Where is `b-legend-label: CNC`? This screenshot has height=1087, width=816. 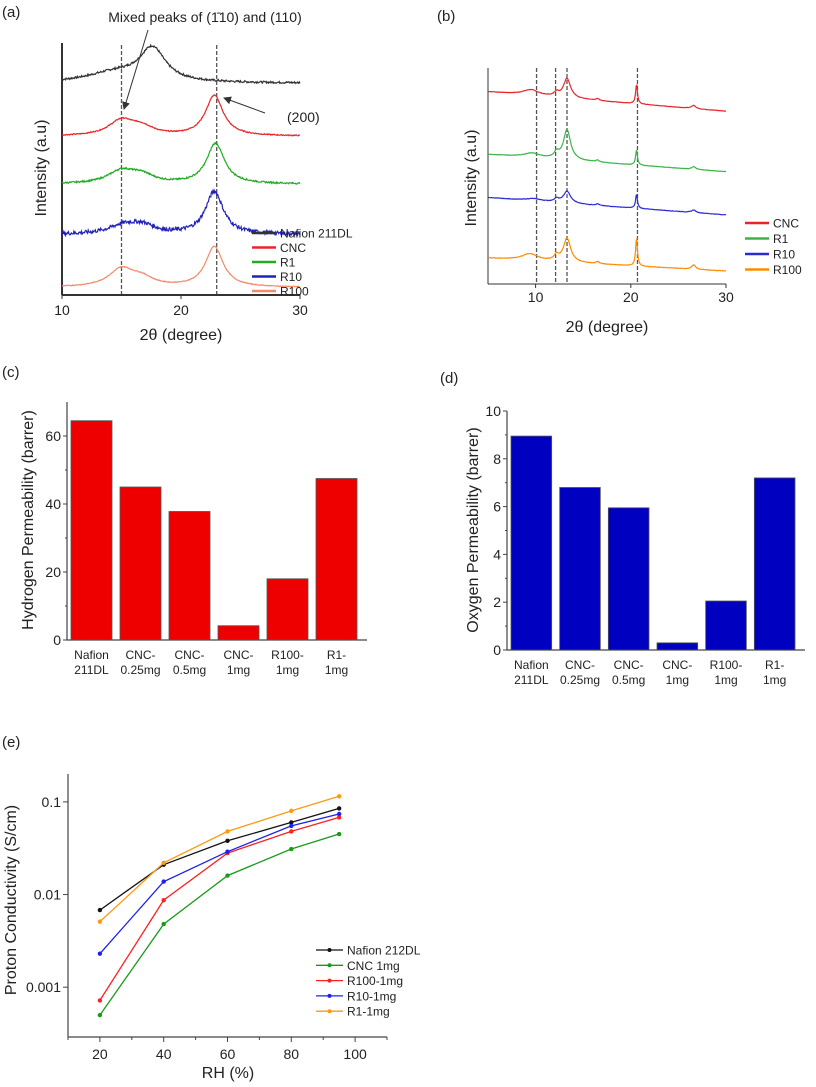
b-legend-label: CNC is located at coordinates (786, 224).